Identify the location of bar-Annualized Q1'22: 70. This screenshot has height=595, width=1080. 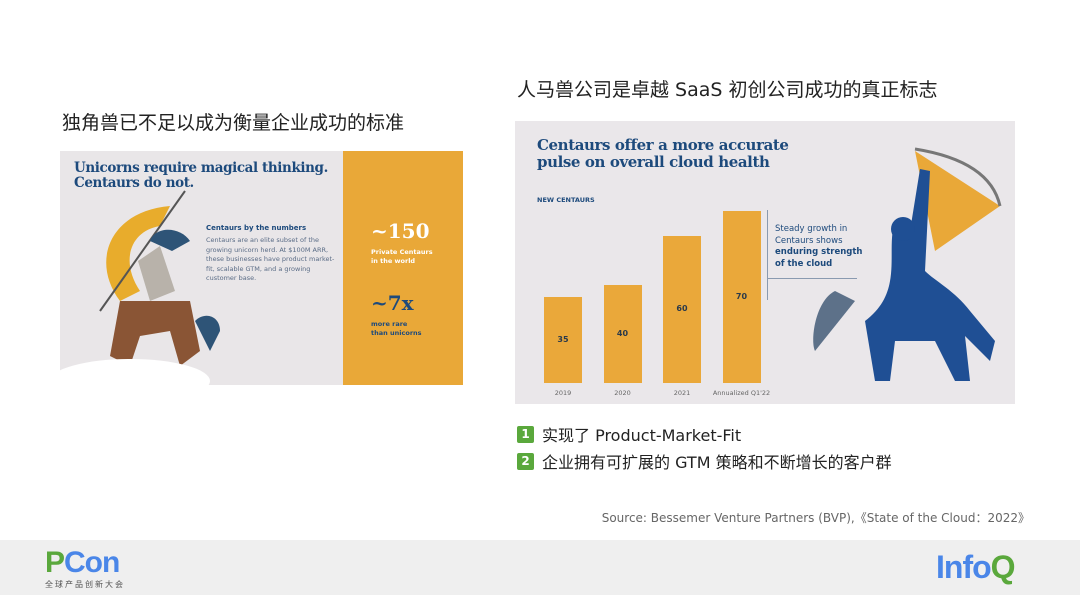
(741, 297).